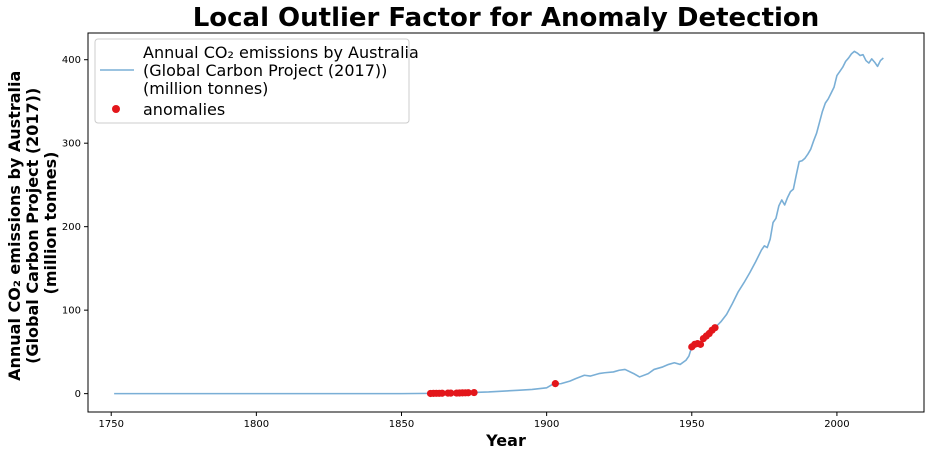  What do you see at coordinates (71, 311) in the screenshot?
I see `y-tick-label: 100` at bounding box center [71, 311].